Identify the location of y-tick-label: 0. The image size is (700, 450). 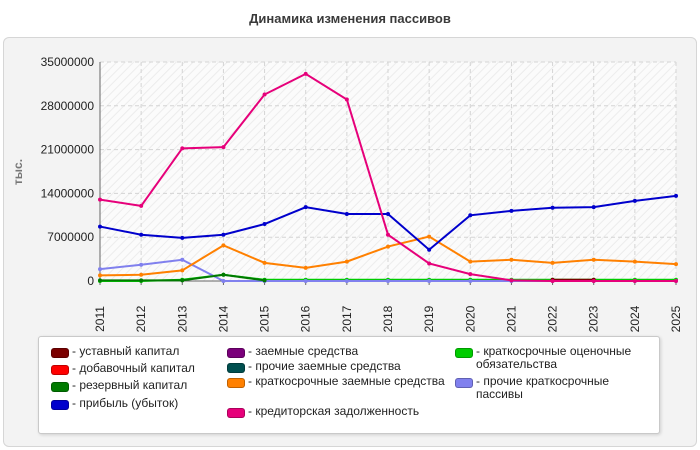
(90, 281).